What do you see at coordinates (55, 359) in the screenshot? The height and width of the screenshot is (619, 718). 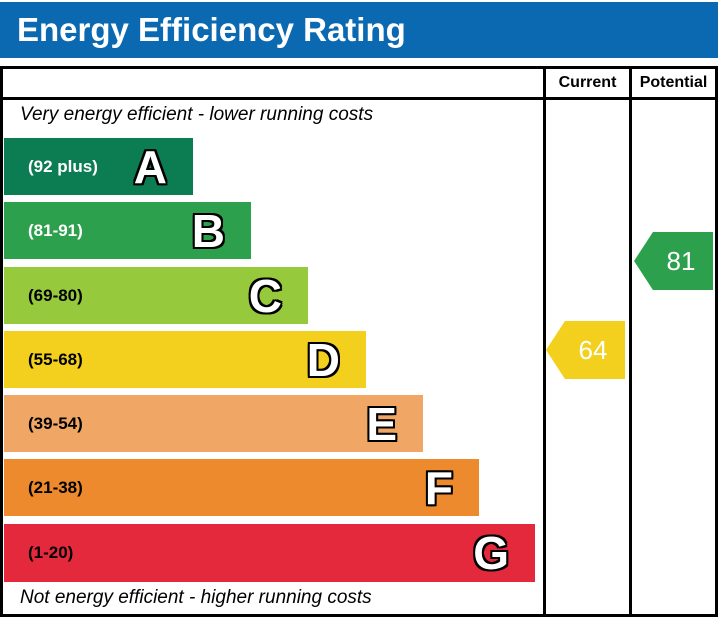 I see `band-range-label: (55-68)` at bounding box center [55, 359].